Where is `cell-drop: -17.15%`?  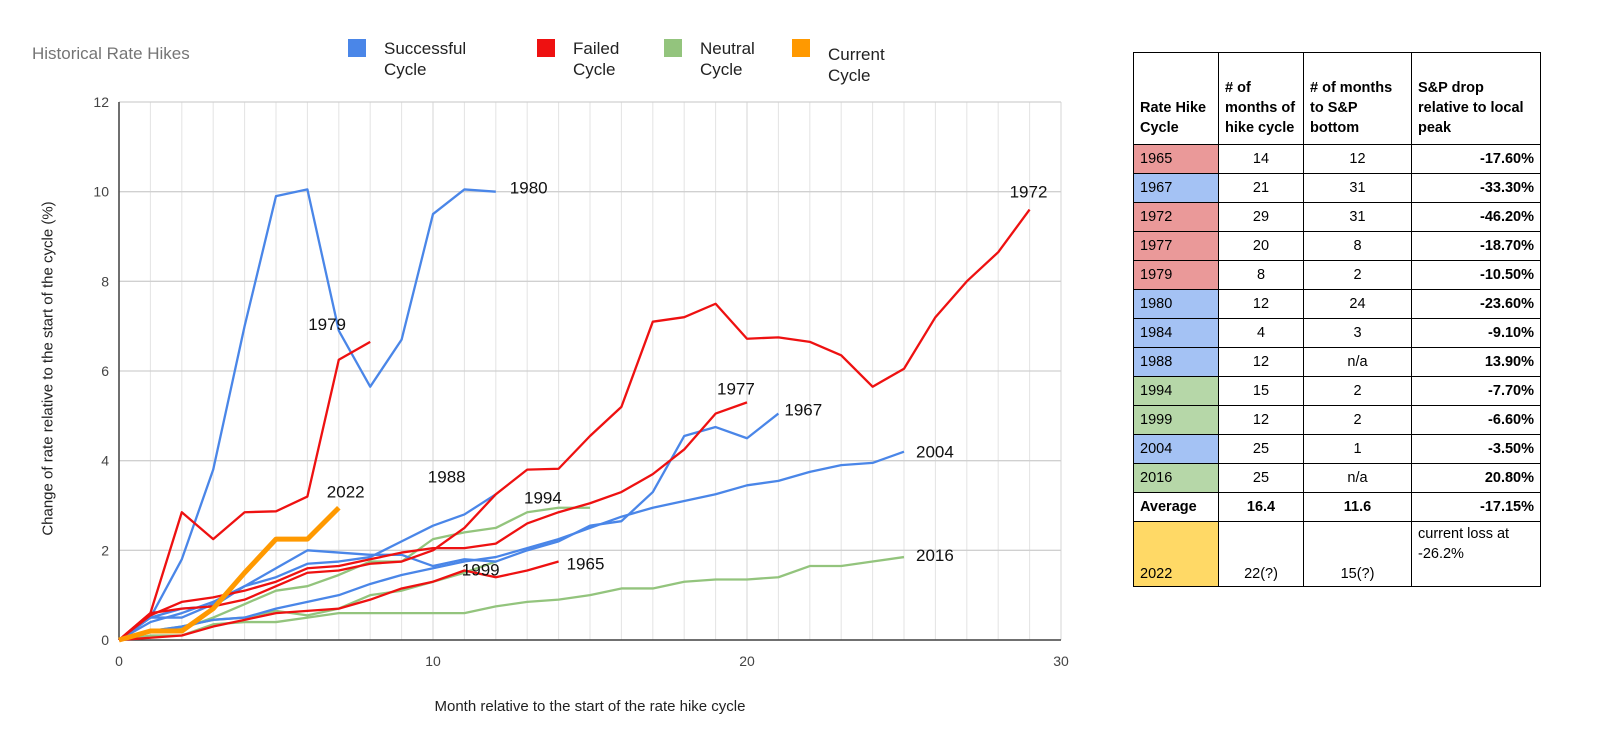
cell-drop: -17.15% is located at coordinates (1476, 507).